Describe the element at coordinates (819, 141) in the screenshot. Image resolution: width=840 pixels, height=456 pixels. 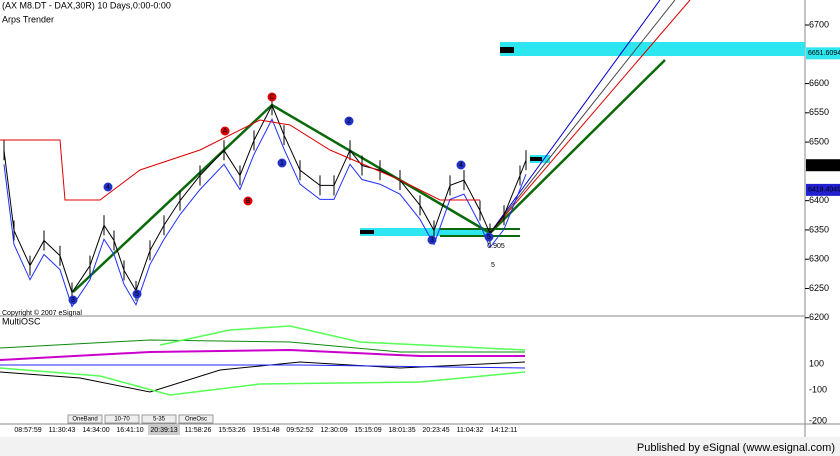
I see `price-tick-label: 6500` at that location.